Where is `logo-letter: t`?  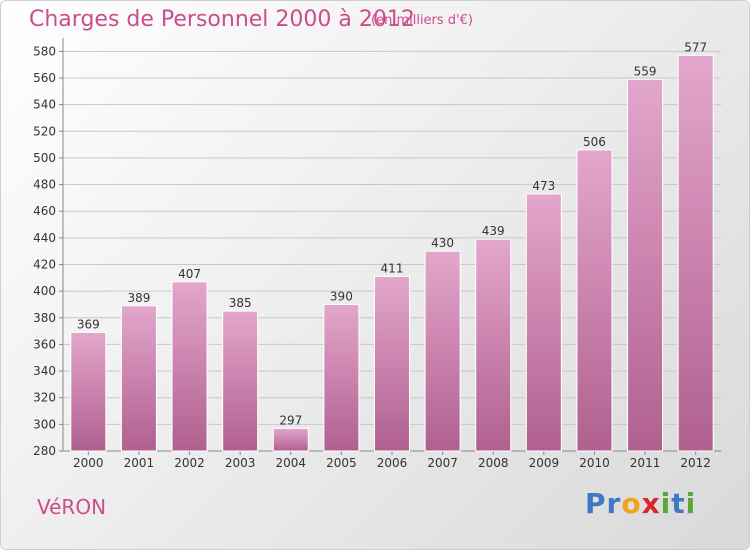
logo-letter: t is located at coordinates (678, 503).